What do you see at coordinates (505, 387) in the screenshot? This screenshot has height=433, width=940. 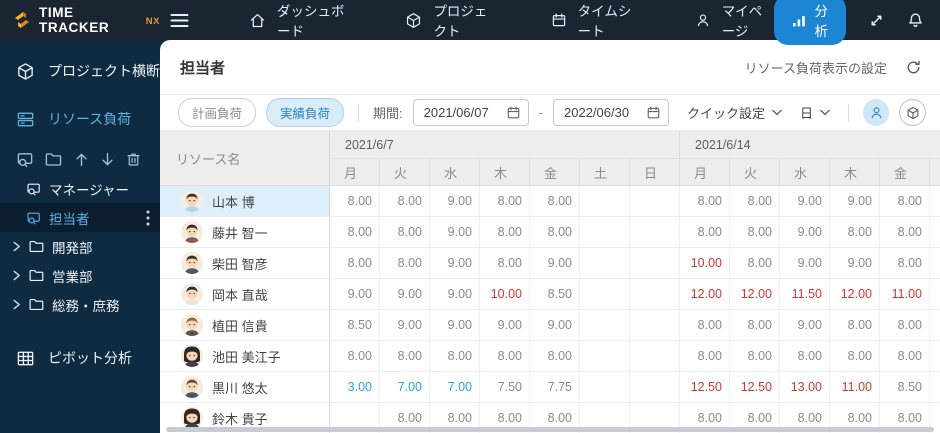 I see `load-value-cell: 7.50` at bounding box center [505, 387].